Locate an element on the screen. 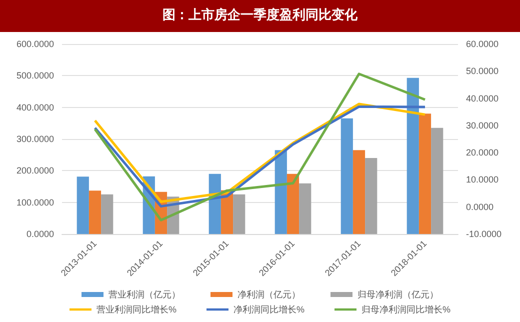  y-tick-label: 300.0000 is located at coordinates (35, 139).